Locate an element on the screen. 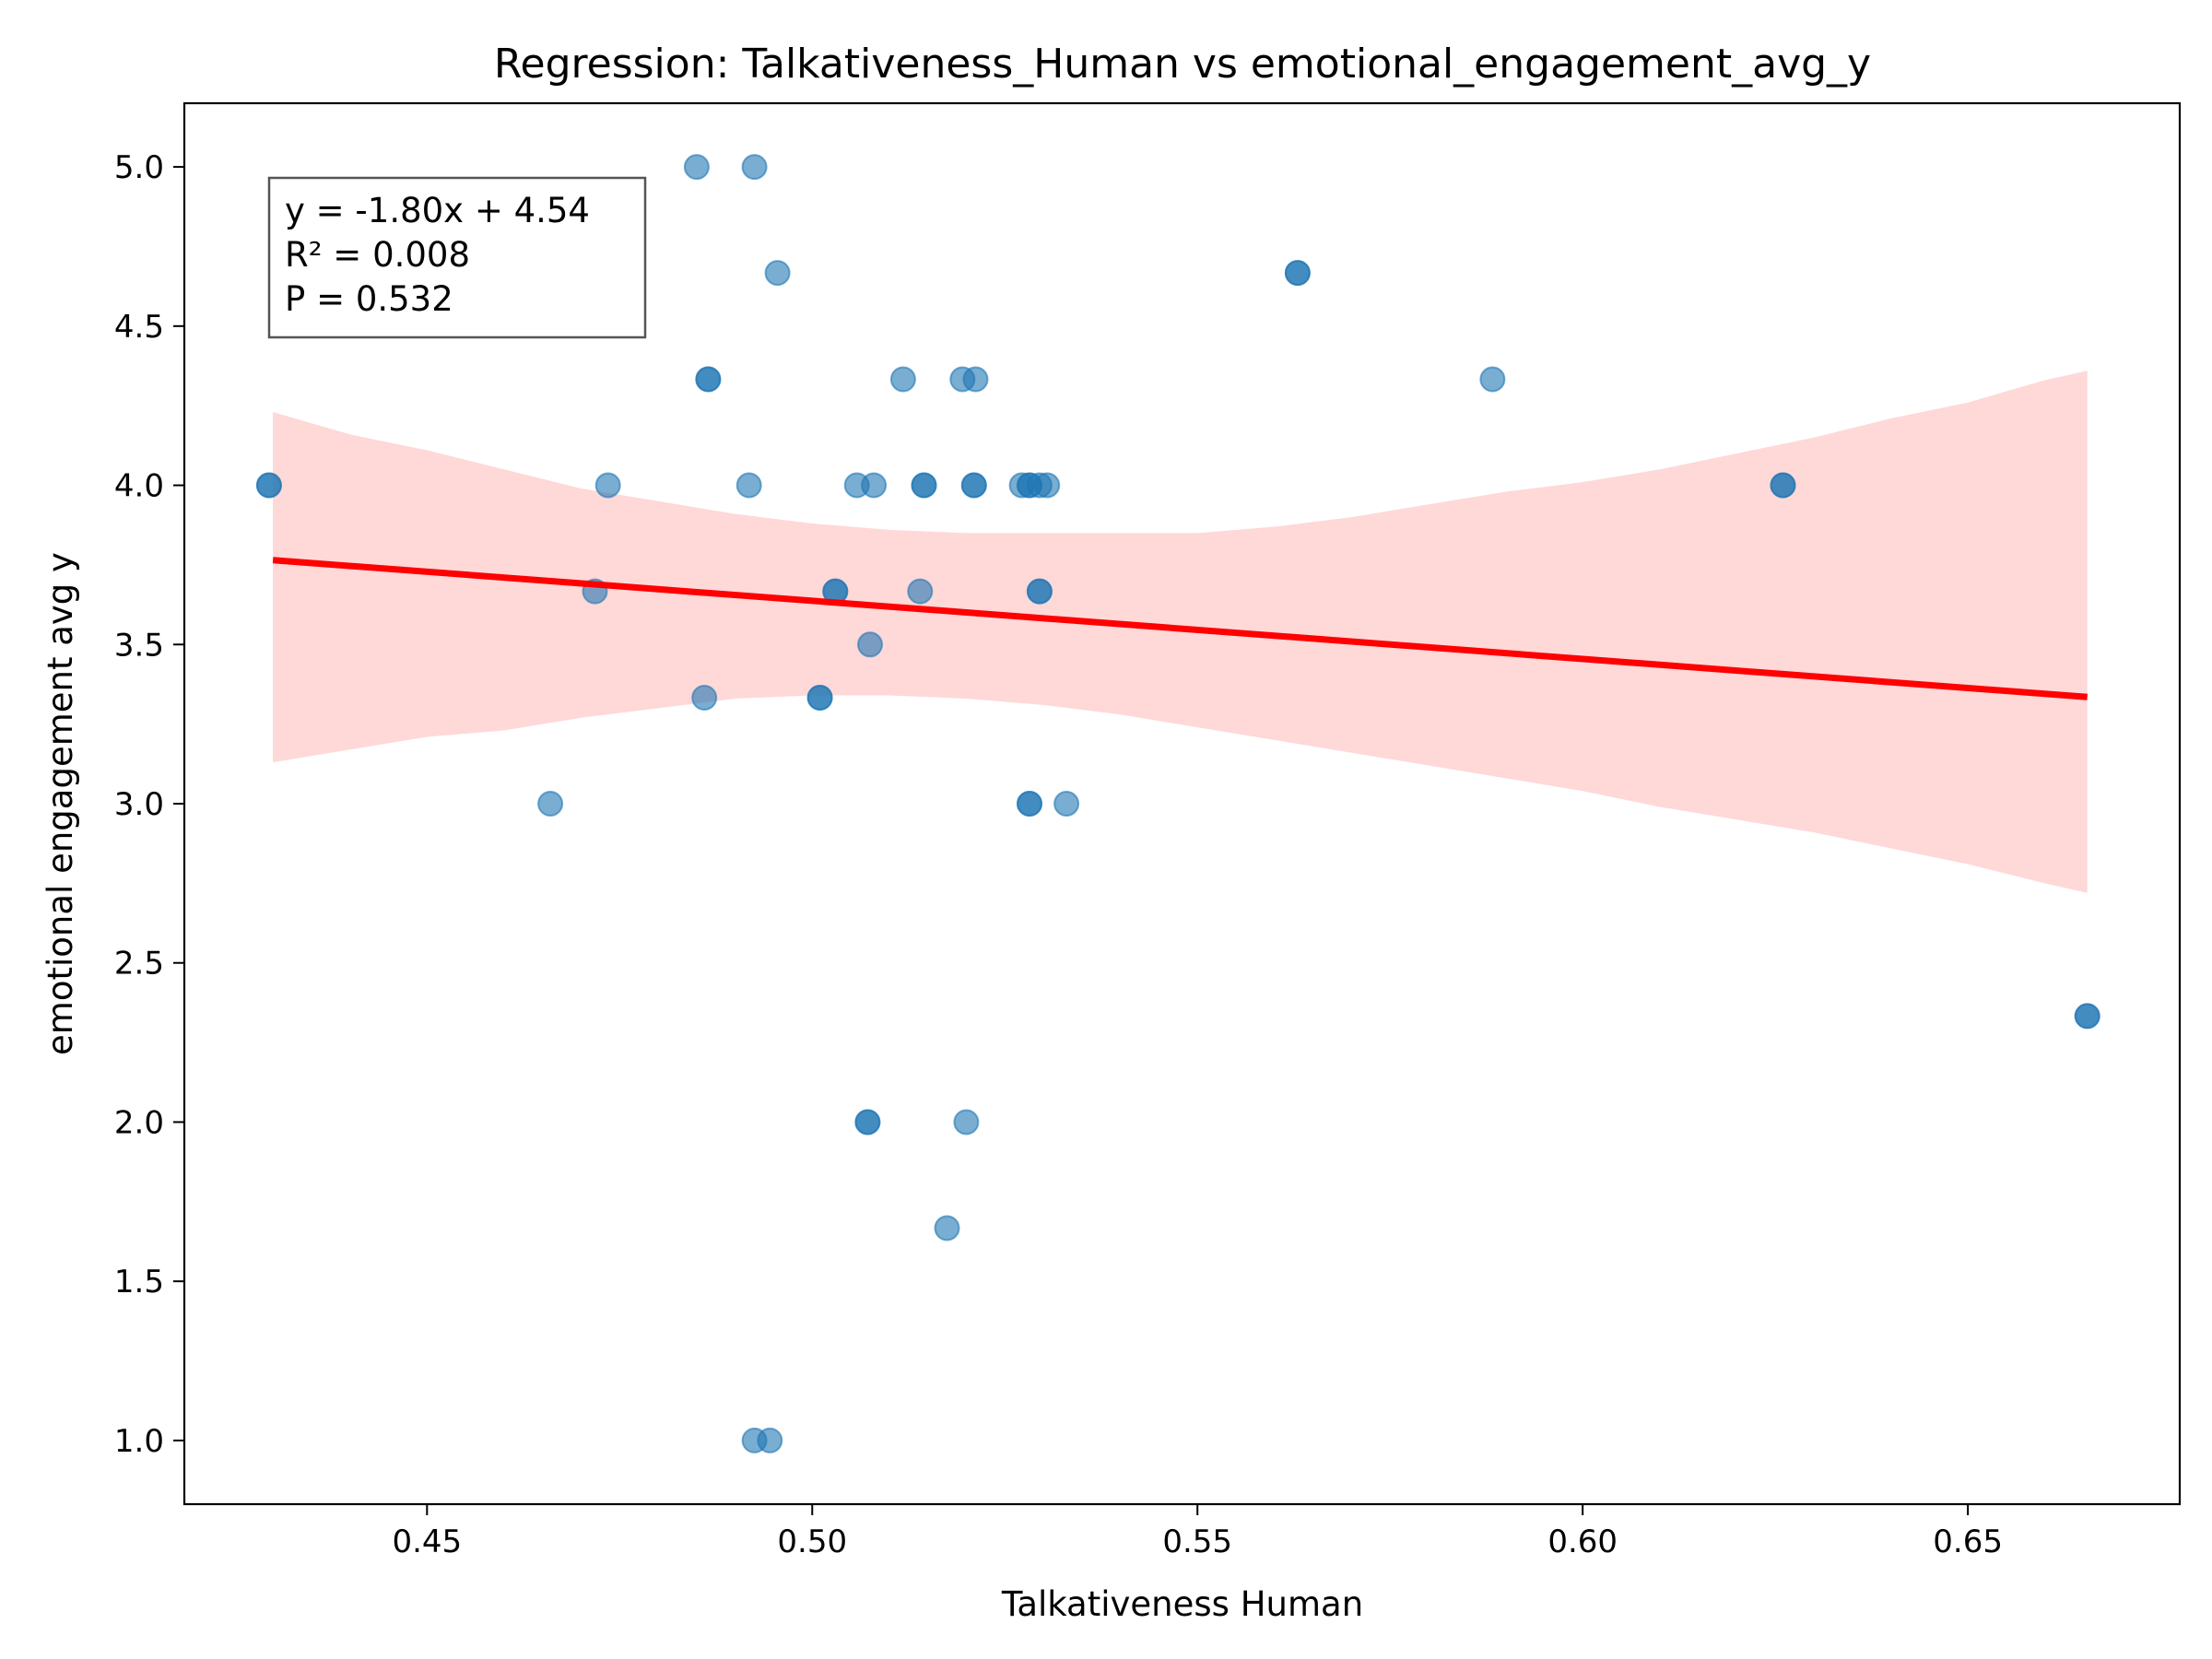 The image size is (2212, 1659). y-tick-label: 2.0 is located at coordinates (139, 1122).